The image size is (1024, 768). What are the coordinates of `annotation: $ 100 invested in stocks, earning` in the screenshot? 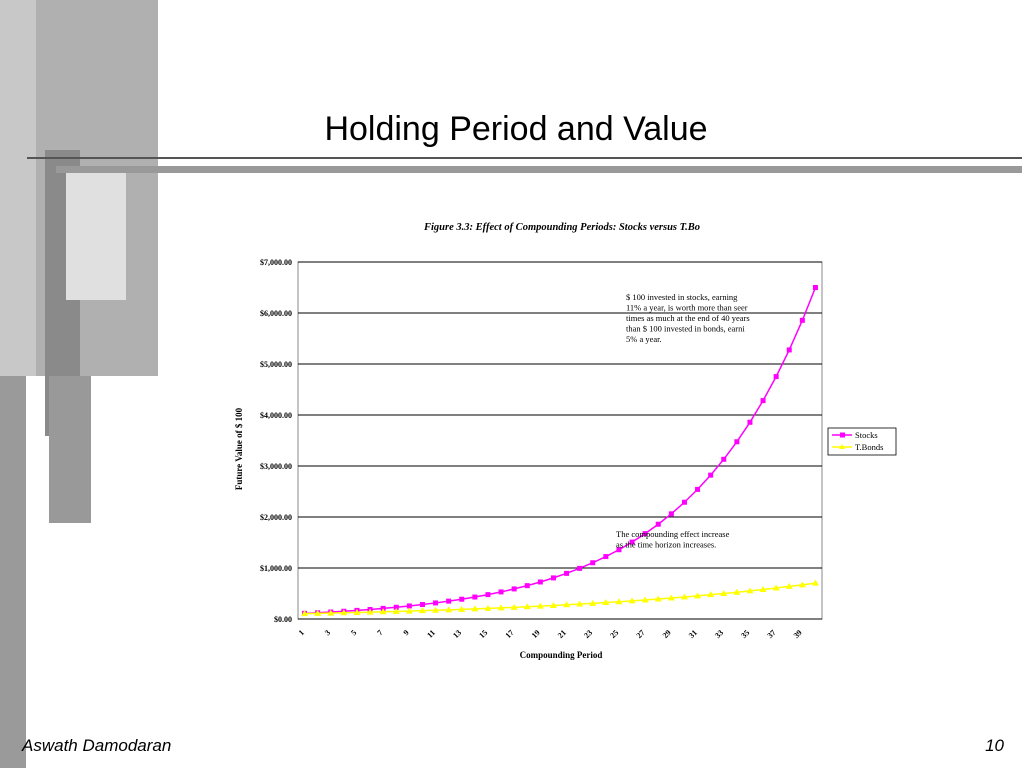 It's located at (682, 297).